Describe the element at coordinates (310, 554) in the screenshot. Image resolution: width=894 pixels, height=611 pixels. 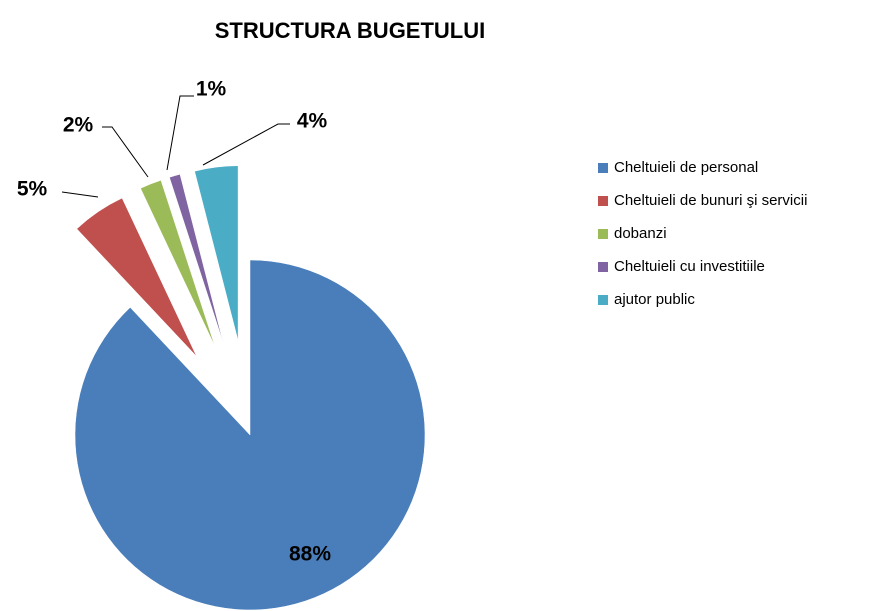
I see `data-label: 88%` at that location.